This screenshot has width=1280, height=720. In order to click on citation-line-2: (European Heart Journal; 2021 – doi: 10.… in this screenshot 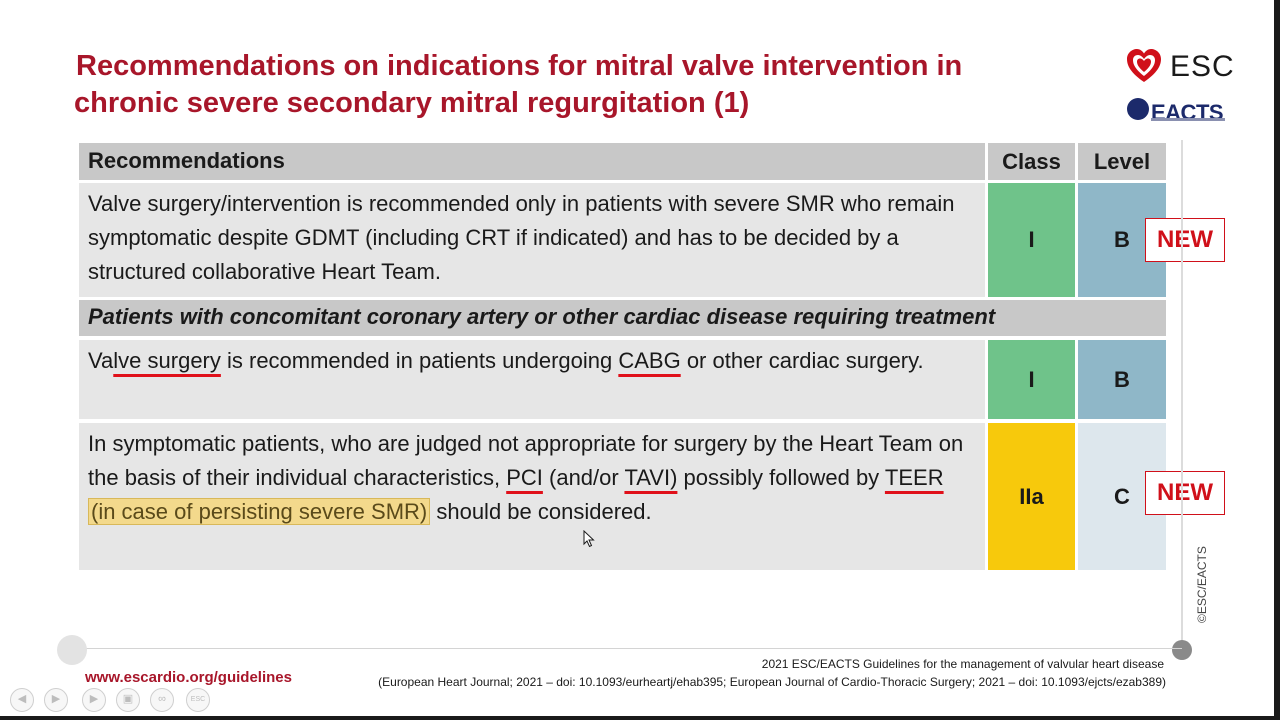, I will do `click(772, 682)`.